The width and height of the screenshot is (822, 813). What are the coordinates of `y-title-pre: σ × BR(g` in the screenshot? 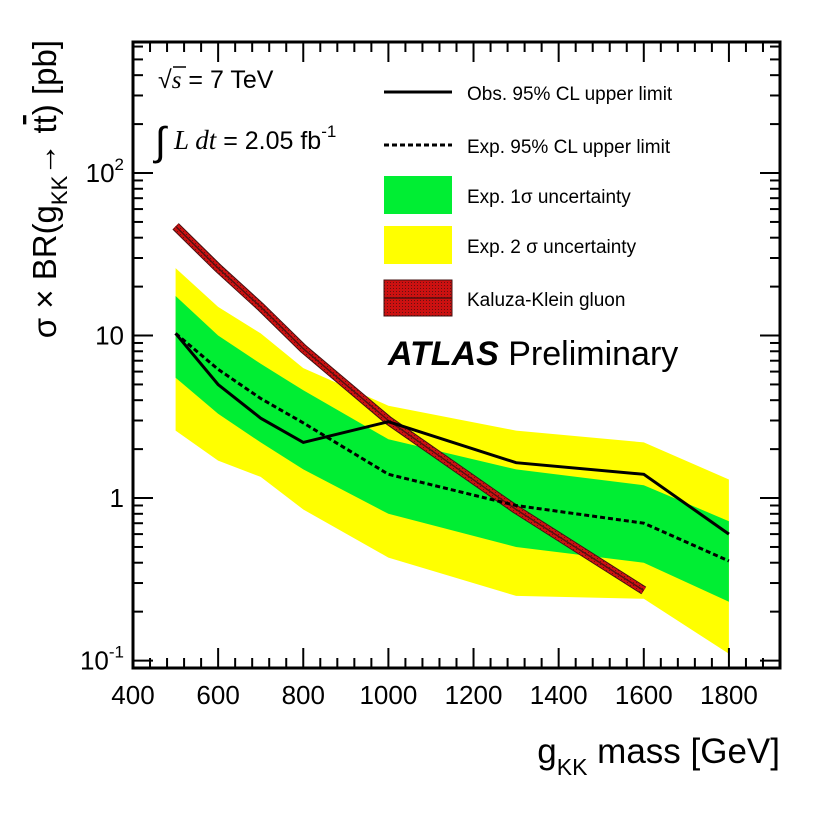 It's located at (44, 271).